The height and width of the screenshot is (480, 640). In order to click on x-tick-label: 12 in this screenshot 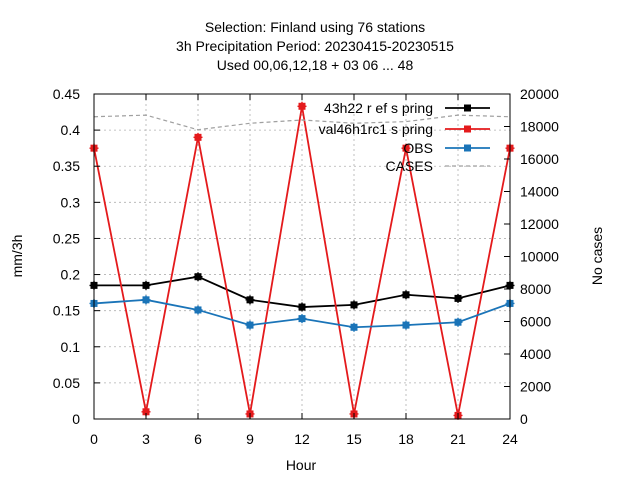, I will do `click(302, 439)`.